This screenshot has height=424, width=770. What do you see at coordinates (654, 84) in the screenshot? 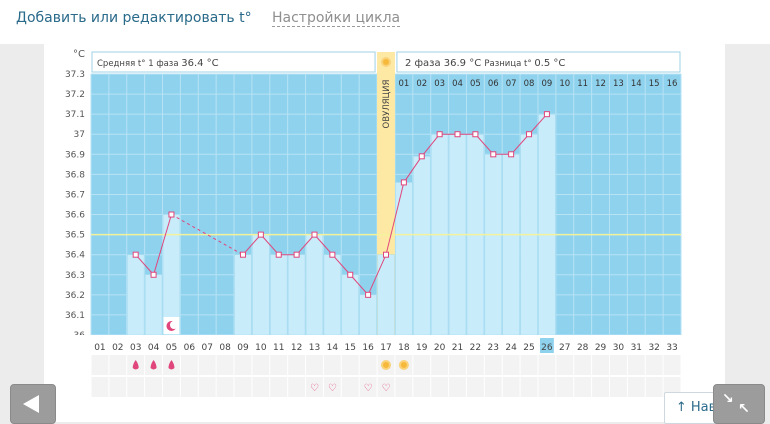
I see `phase-day-label: 15` at bounding box center [654, 84].